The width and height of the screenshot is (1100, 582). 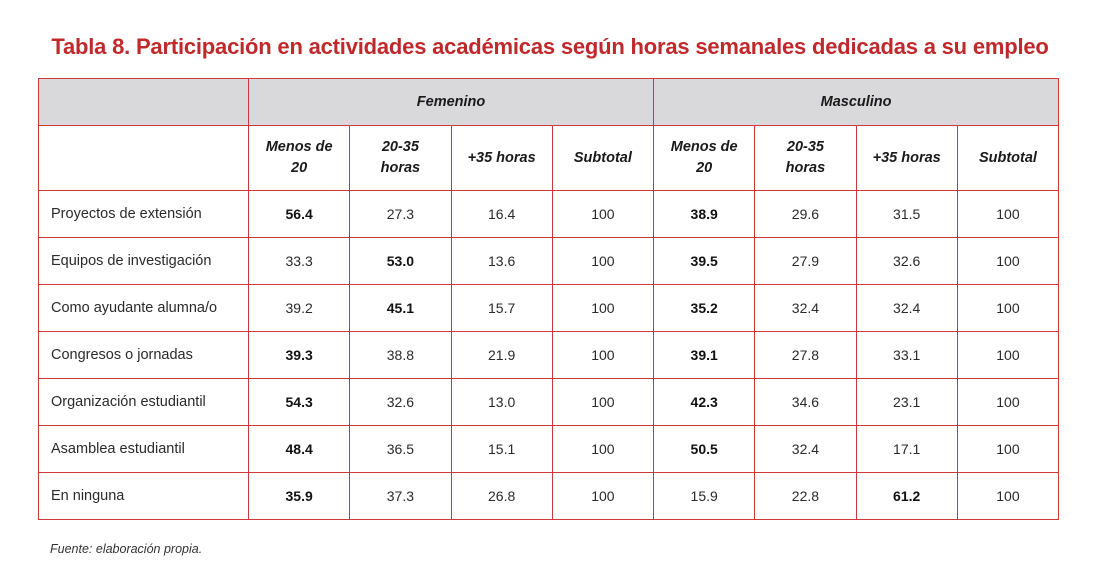 What do you see at coordinates (400, 496) in the screenshot?
I see `table-cell: 37.3` at bounding box center [400, 496].